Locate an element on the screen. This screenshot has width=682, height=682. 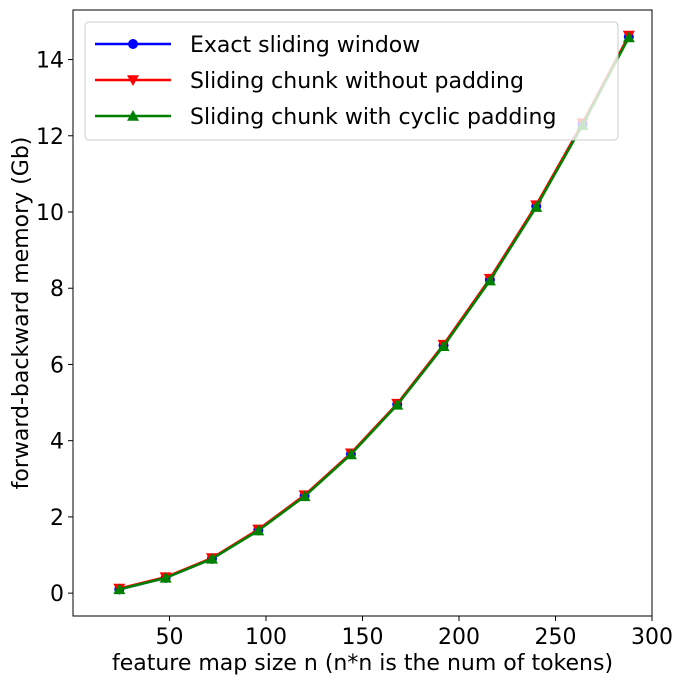
y-tick-label: 14 is located at coordinates (50, 61).